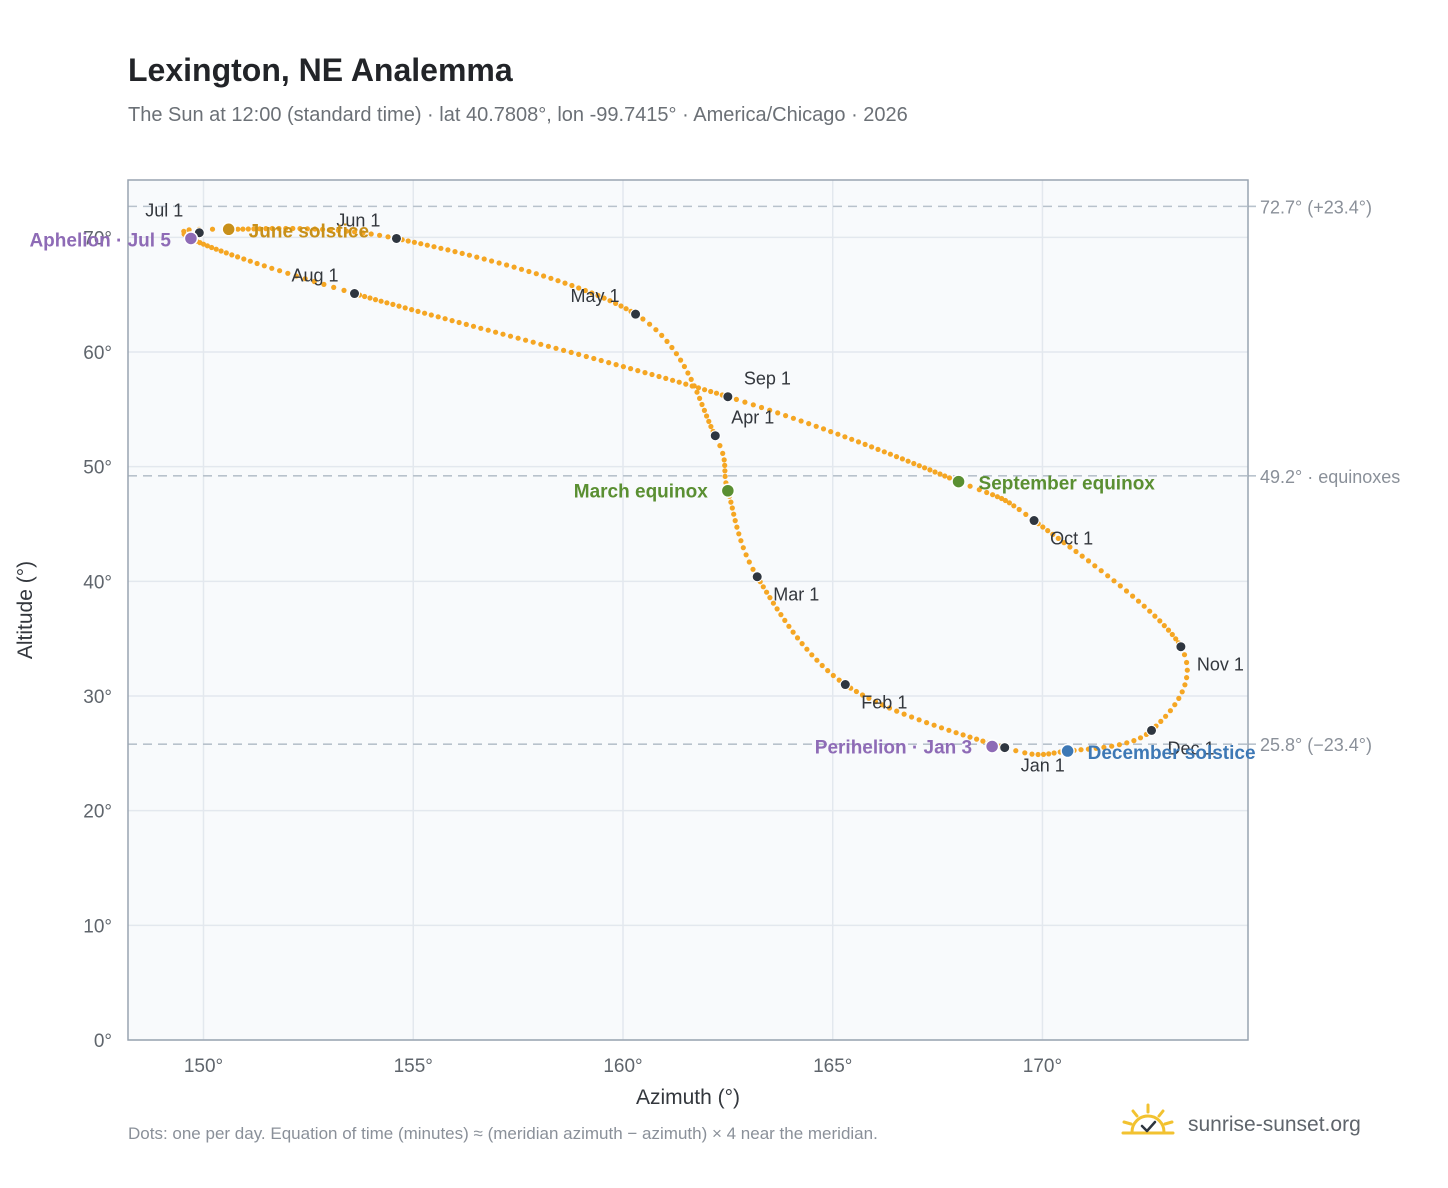  What do you see at coordinates (1316, 745) in the screenshot?
I see `reference-label: 25.8° (−23.4°)` at bounding box center [1316, 745].